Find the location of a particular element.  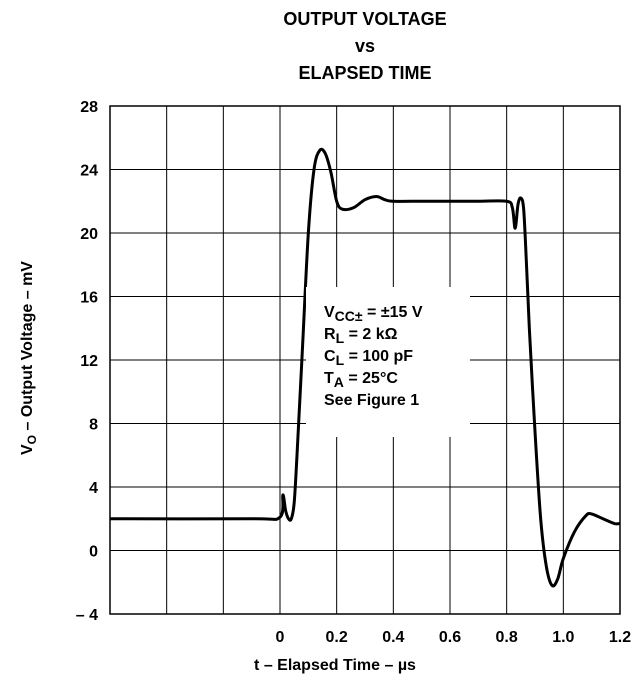

y-axis-label-subscript: O is located at coordinates (32, 439).